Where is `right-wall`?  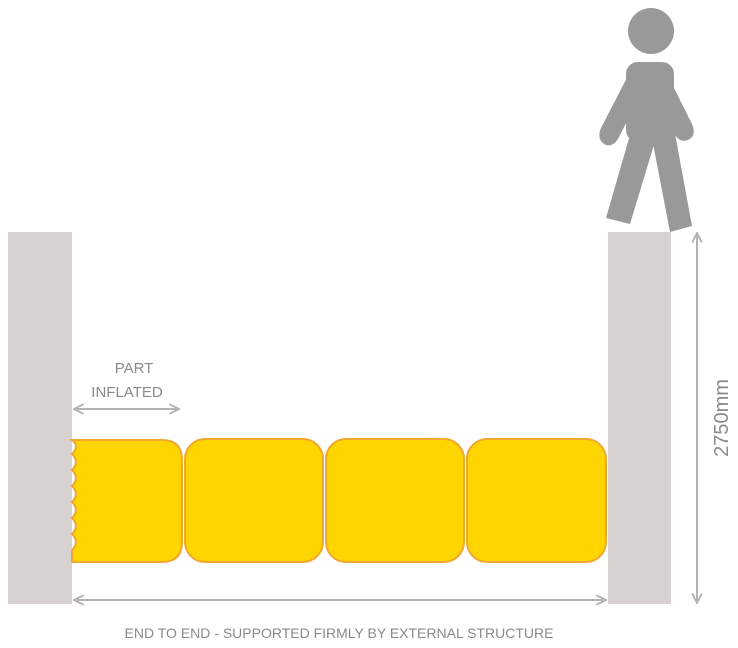 right-wall is located at coordinates (639, 418).